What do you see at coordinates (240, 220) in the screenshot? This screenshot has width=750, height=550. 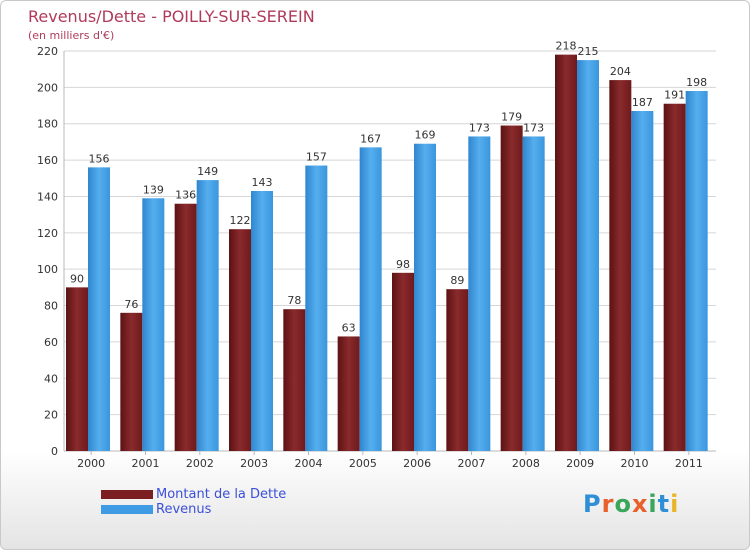 I see `bar-value-label: 122` at bounding box center [240, 220].